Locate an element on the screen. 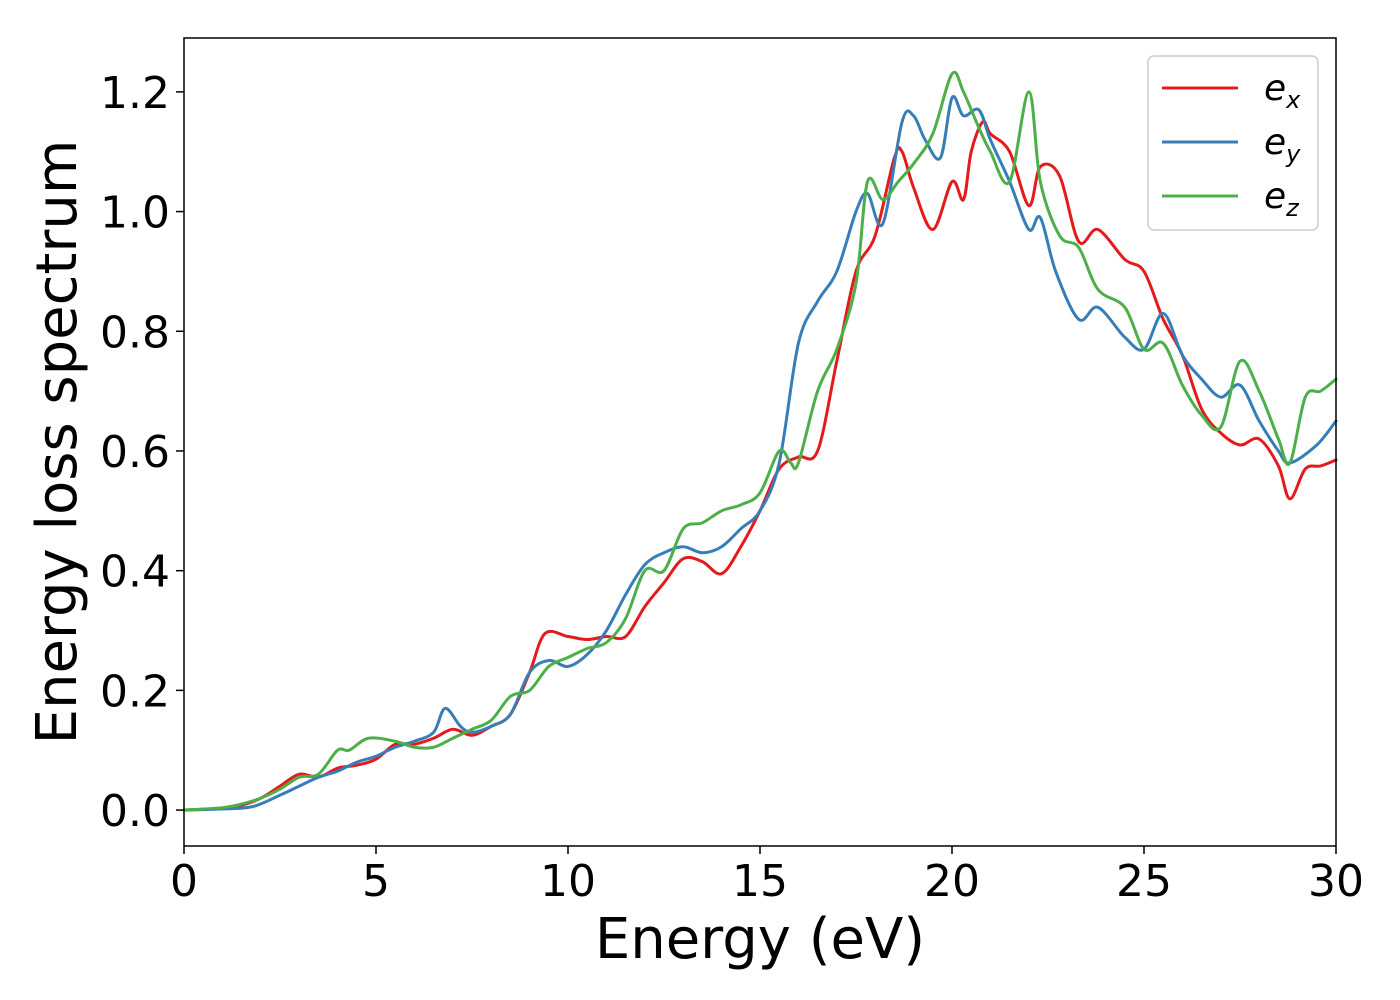  y-axis-ticks: 0.0 0.2 0.4 0.6 0.8 1.0 1.2 is located at coordinates (142, 452).